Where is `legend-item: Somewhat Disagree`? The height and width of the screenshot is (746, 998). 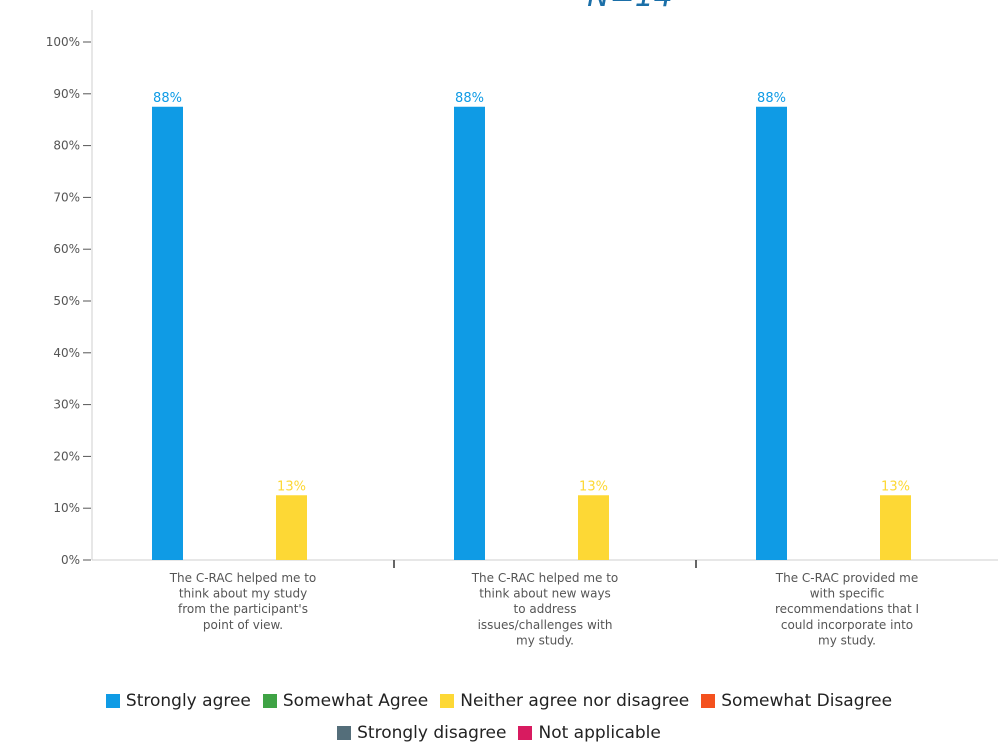 legend-item: Somewhat Disagree is located at coordinates (796, 701).